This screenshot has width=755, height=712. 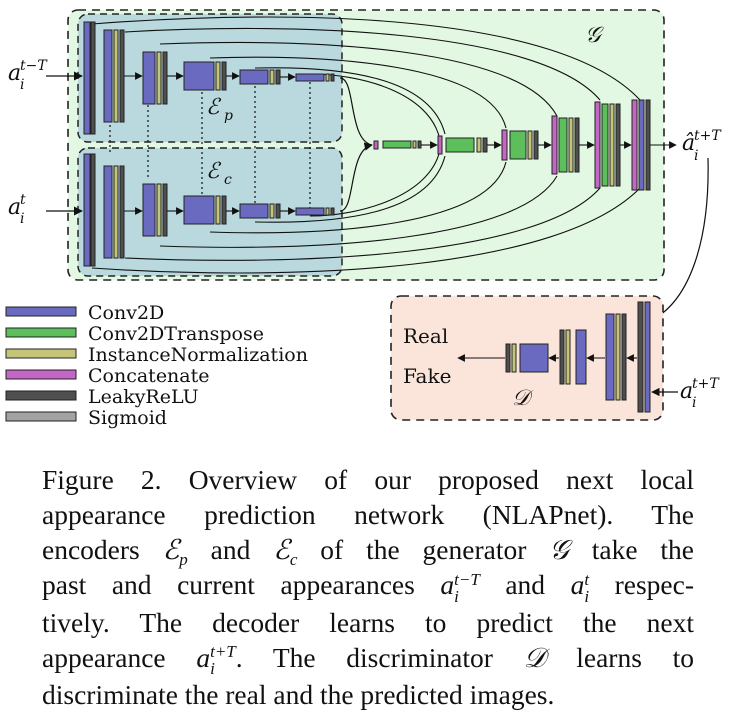 What do you see at coordinates (34, 66) in the screenshot?
I see `svg-text: t−T` at bounding box center [34, 66].